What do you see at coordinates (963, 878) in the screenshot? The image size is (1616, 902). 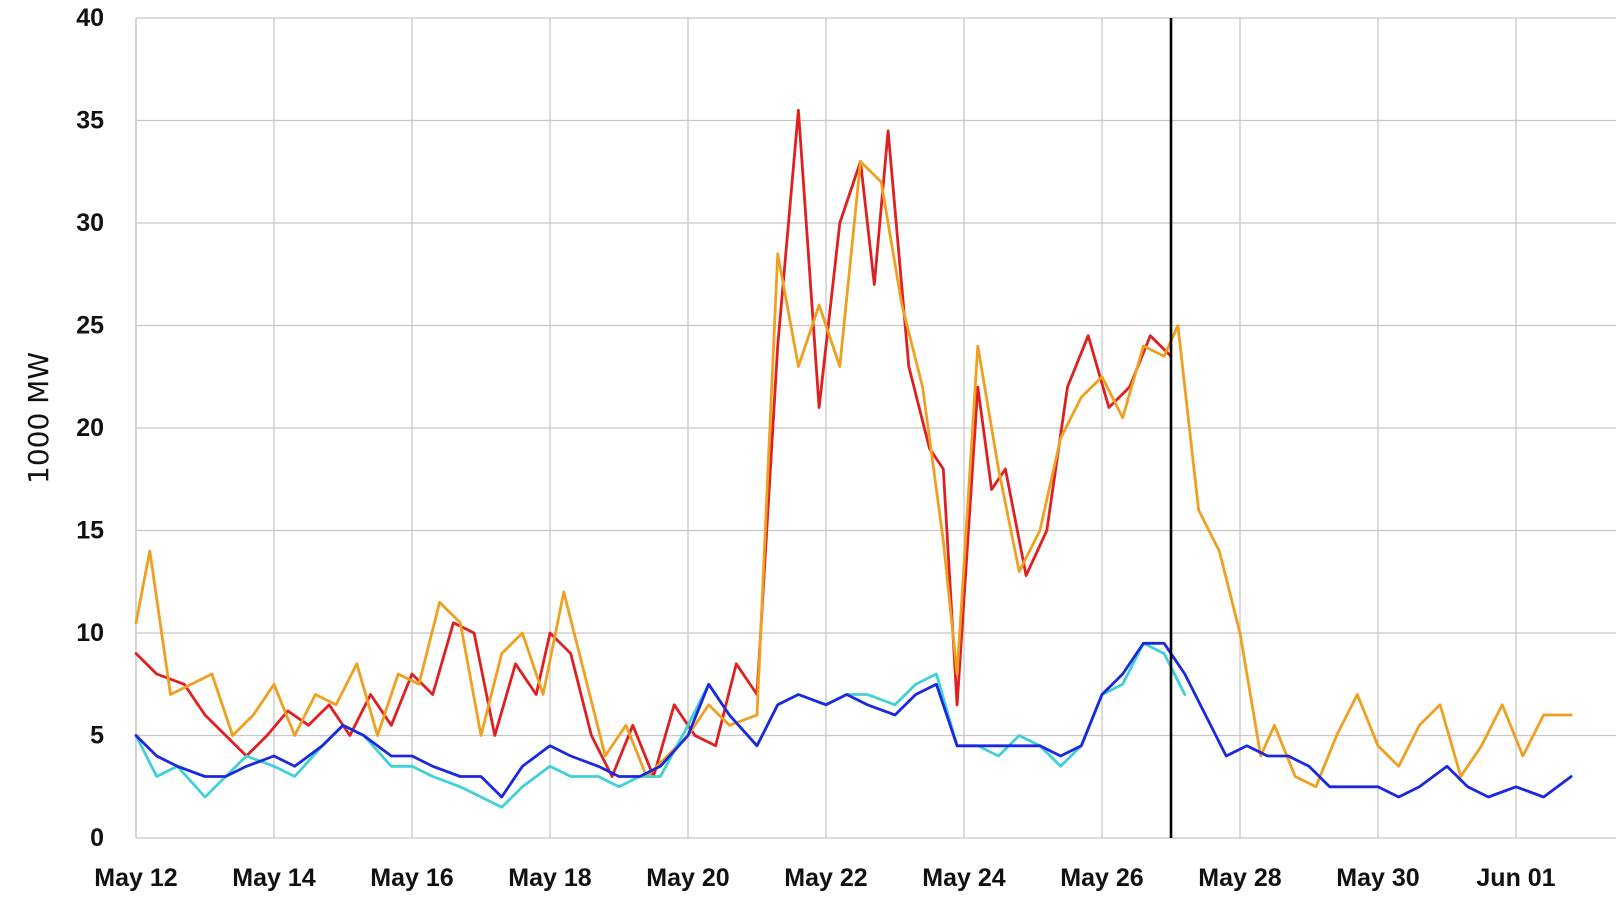 I see `x-tick-label: May 24` at bounding box center [963, 878].